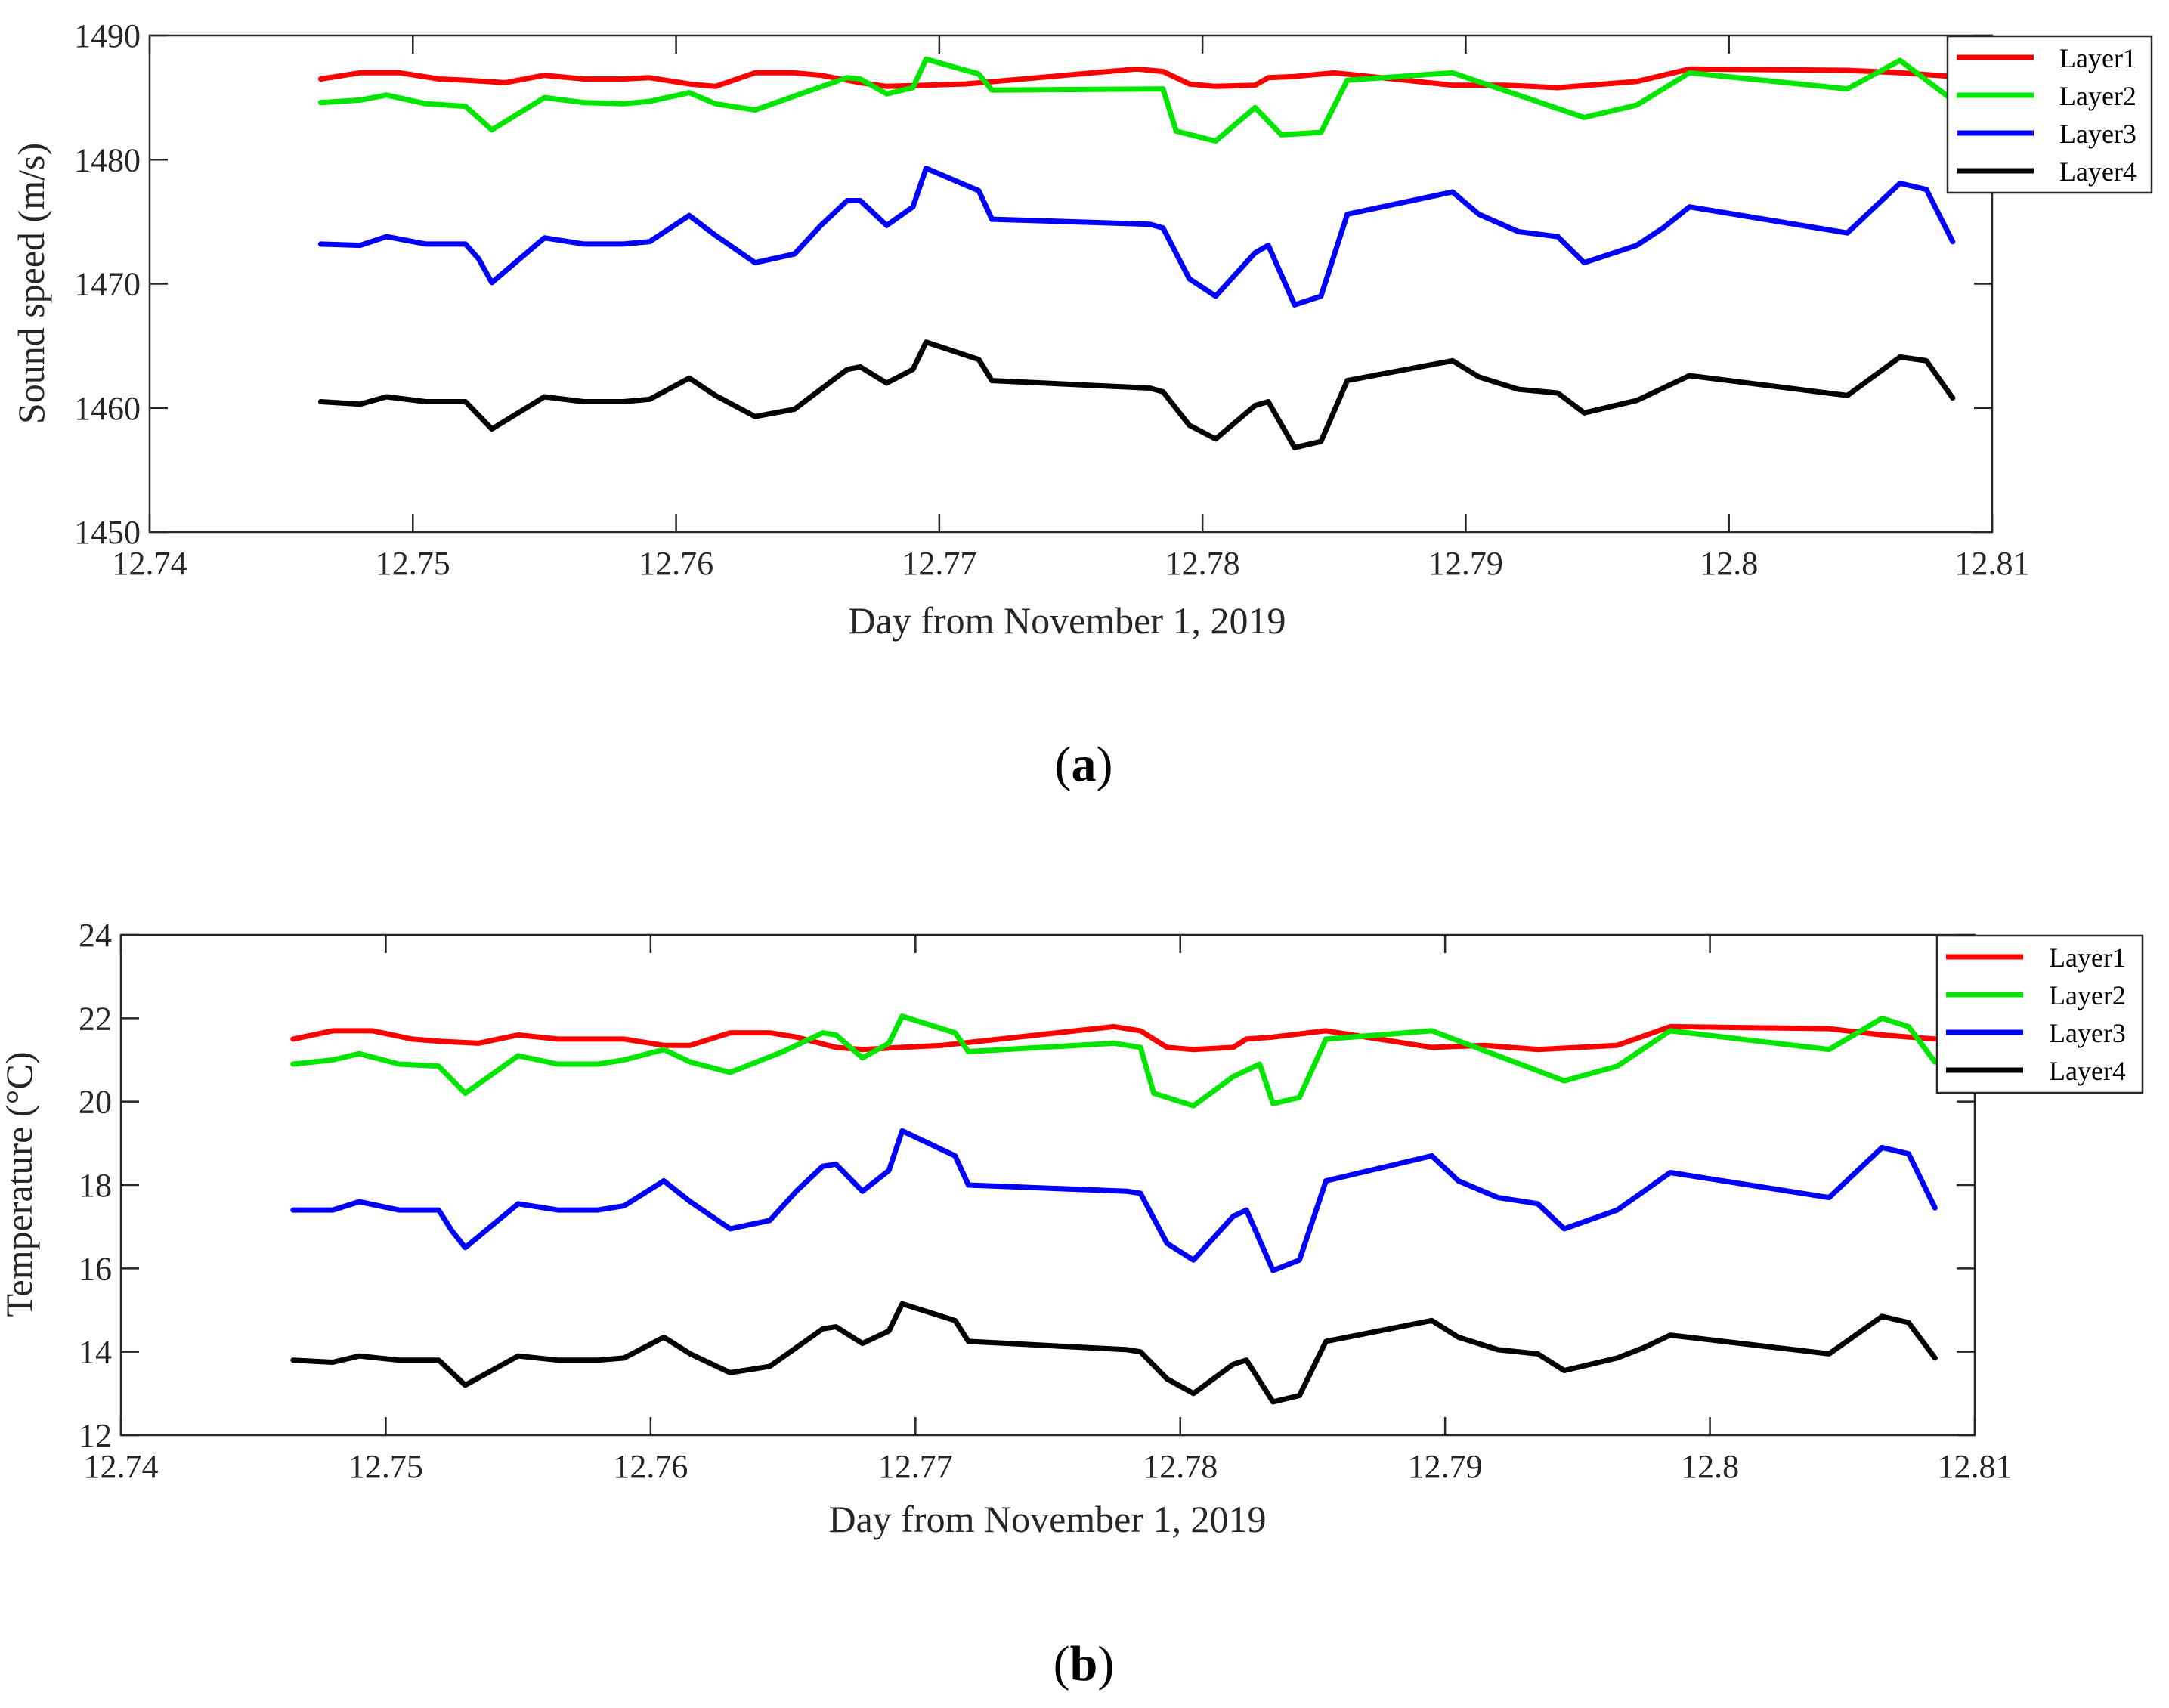  I want to click on y-tick-label: 1450, so click(107, 532).